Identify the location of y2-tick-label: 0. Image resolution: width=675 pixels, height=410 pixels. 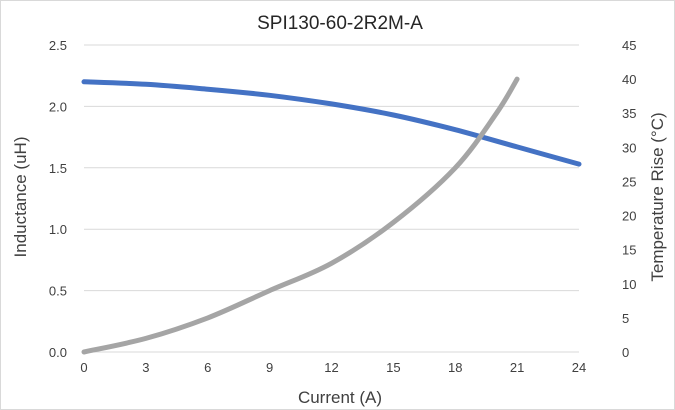
(625, 352).